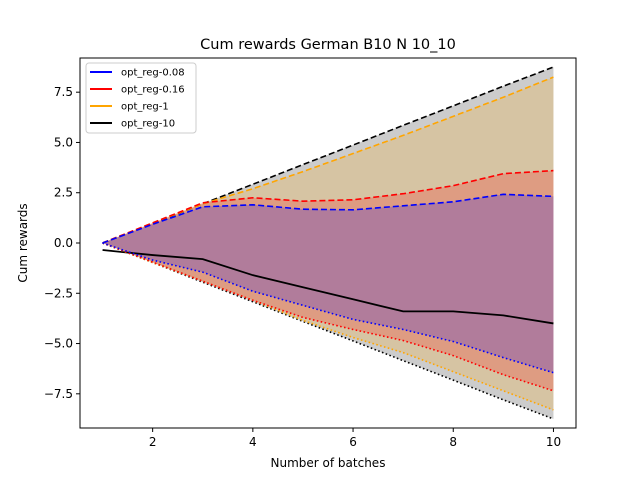 The height and width of the screenshot is (480, 640). What do you see at coordinates (58, 293) in the screenshot?
I see `y-tick-label: −2.5` at bounding box center [58, 293].